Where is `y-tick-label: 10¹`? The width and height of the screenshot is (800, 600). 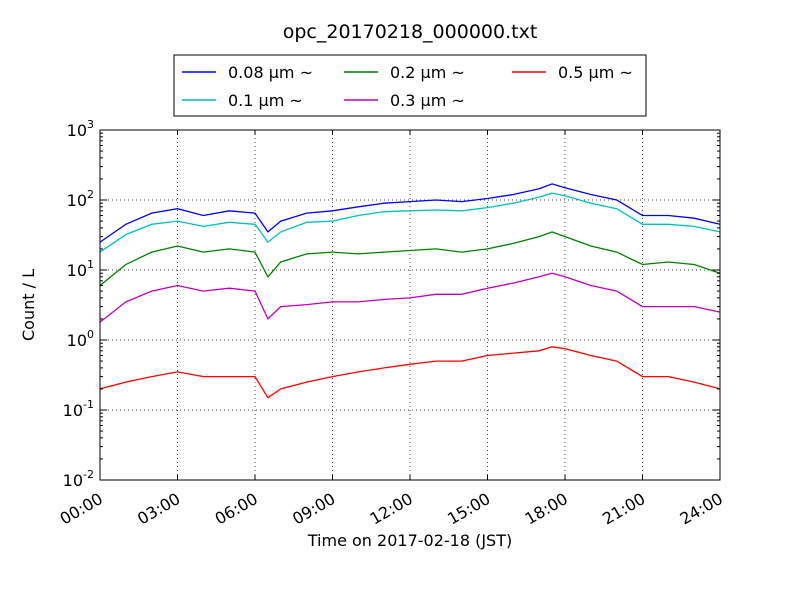
y-tick-label: 10¹ is located at coordinates (80, 269).